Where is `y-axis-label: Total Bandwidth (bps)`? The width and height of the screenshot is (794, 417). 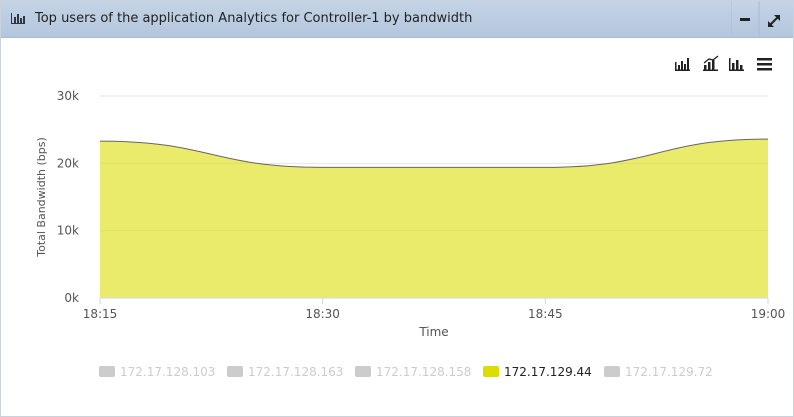 y-axis-label: Total Bandwidth (bps) is located at coordinates (41, 197).